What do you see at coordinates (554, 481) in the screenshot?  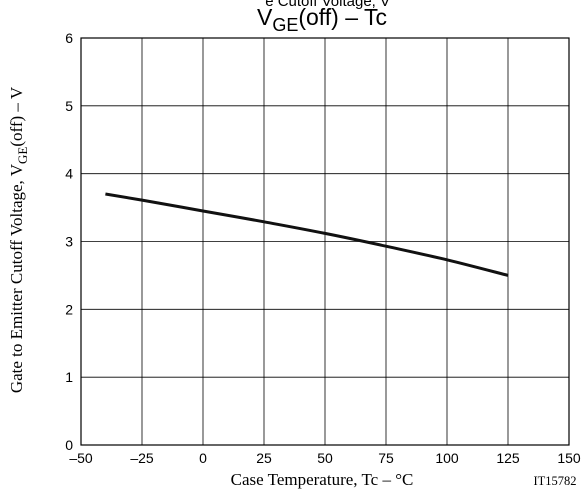 I see `figure-id: IT15782` at bounding box center [554, 481].